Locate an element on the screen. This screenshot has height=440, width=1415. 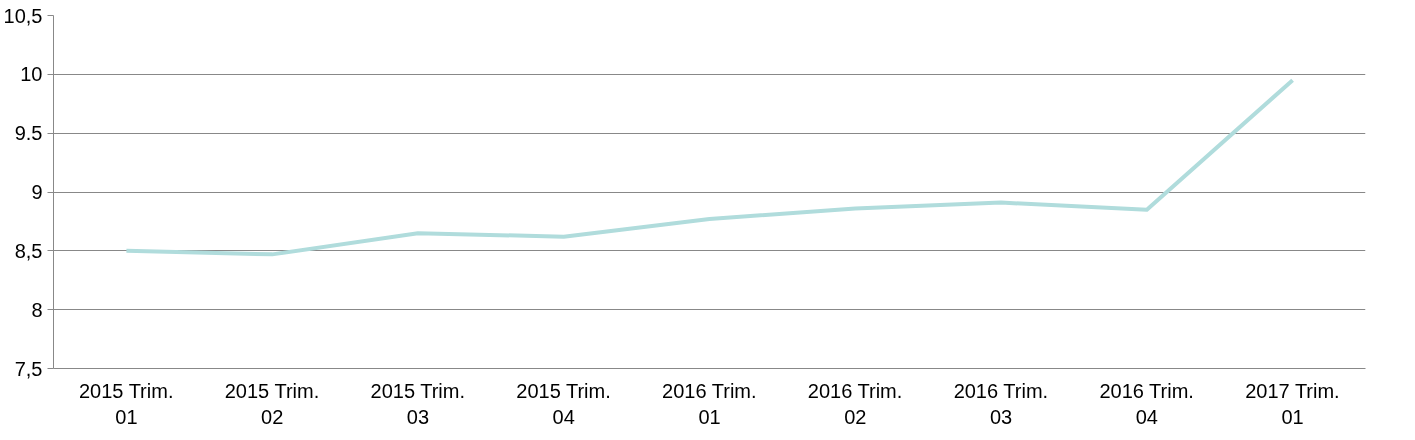
x-tick-label: 2016 Trim. 02 is located at coordinates (855, 403).